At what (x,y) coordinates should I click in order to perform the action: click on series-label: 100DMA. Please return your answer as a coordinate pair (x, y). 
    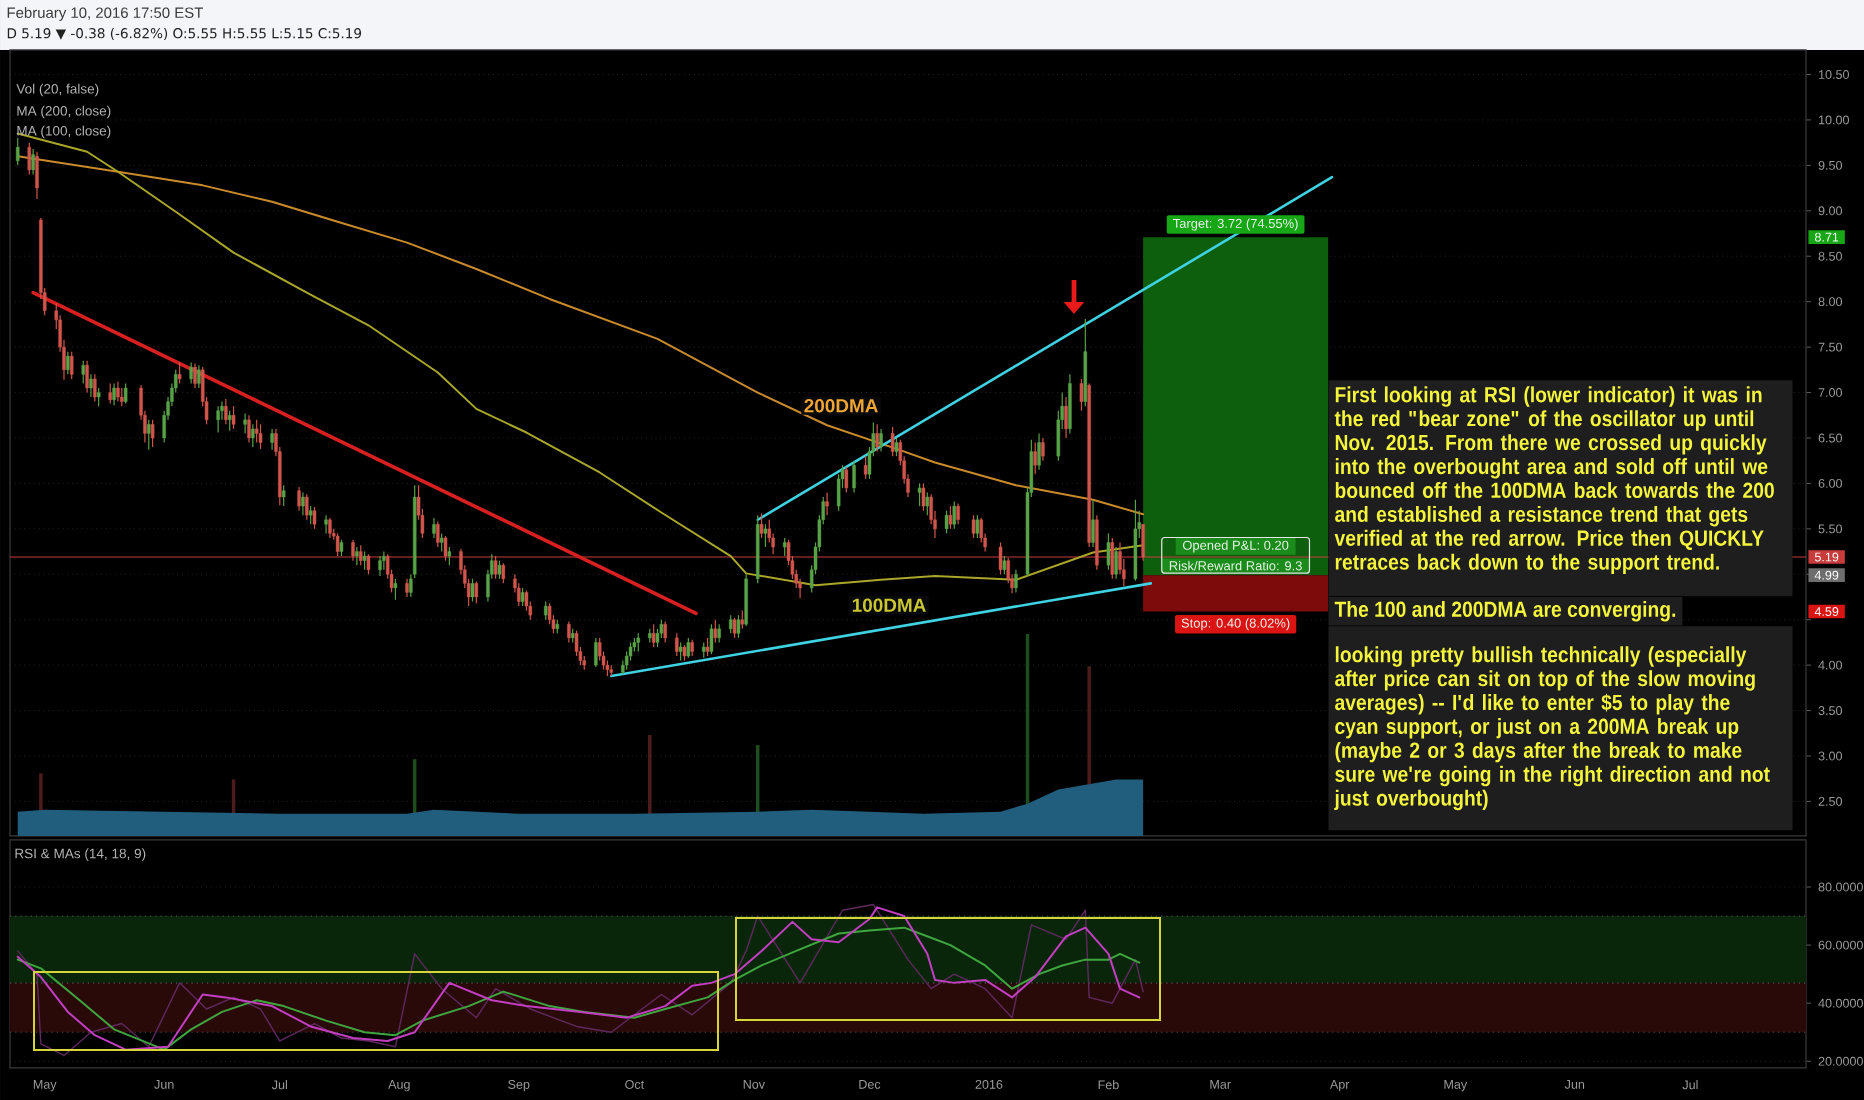
    Looking at the image, I should click on (889, 605).